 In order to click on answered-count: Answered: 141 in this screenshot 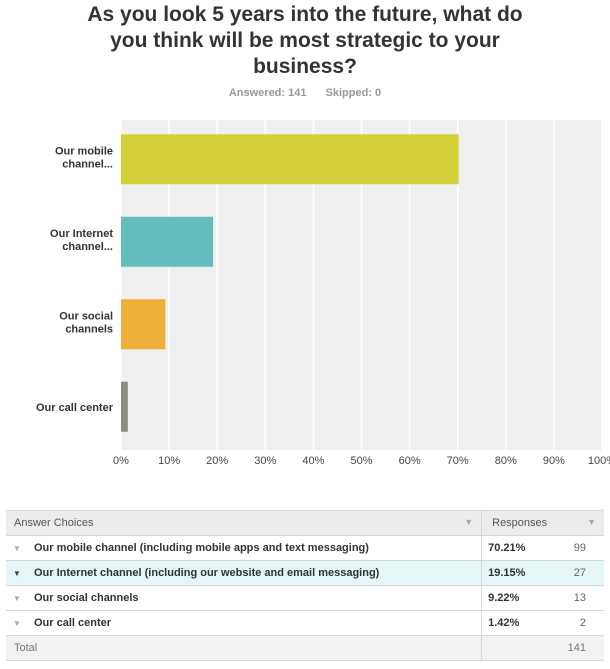, I will do `click(267, 93)`.